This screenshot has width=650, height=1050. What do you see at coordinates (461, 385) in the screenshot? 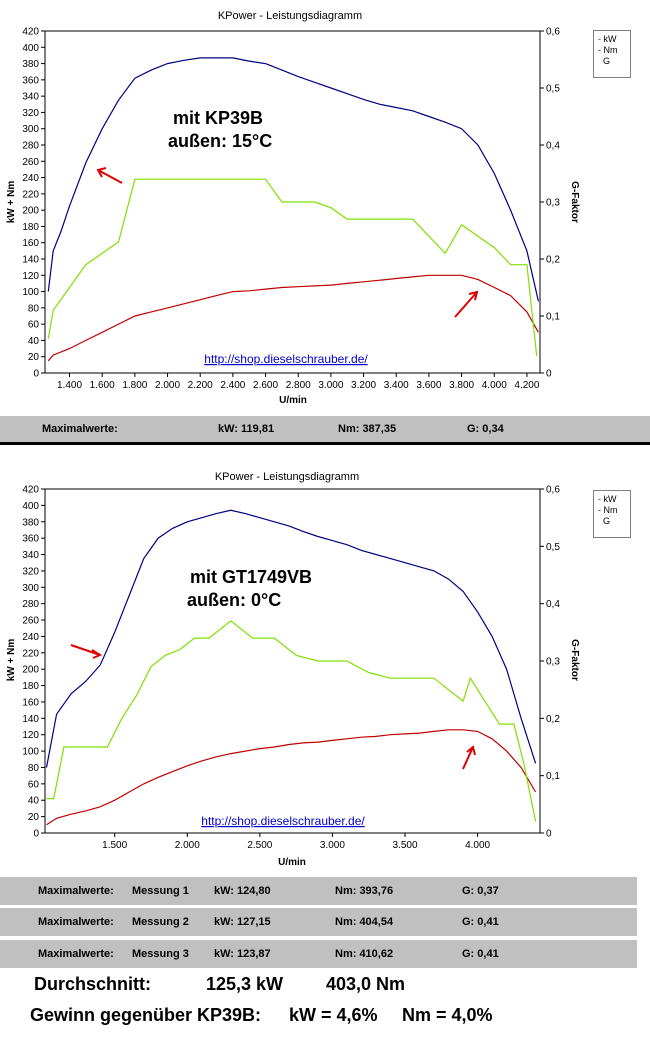
I see `x-tick-label: 3.800` at bounding box center [461, 385].